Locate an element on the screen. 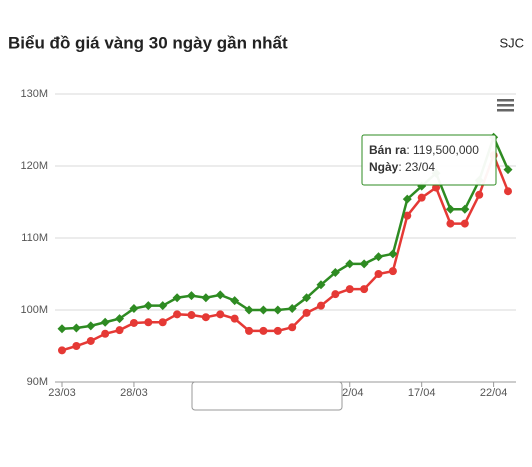 Image resolution: width=532 pixels, height=467 pixels. x-tick-label: 22/04 is located at coordinates (494, 393).